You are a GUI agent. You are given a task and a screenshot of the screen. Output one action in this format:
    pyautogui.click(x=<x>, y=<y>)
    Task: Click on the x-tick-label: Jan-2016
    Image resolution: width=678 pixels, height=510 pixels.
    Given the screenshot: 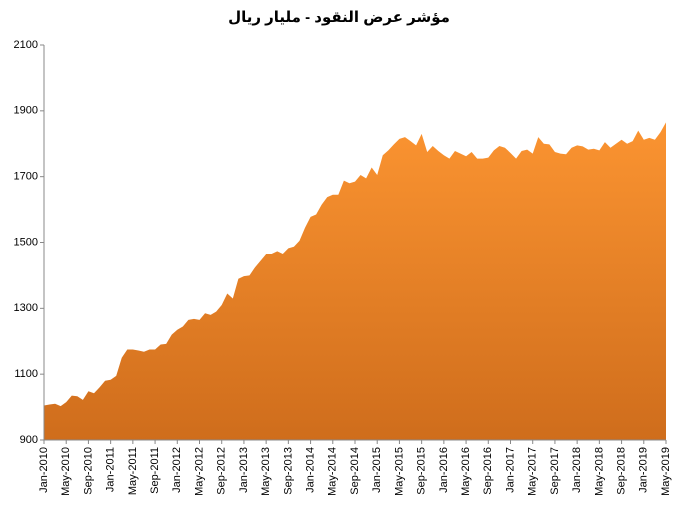 What is the action you would take?
    pyautogui.click(x=444, y=470)
    